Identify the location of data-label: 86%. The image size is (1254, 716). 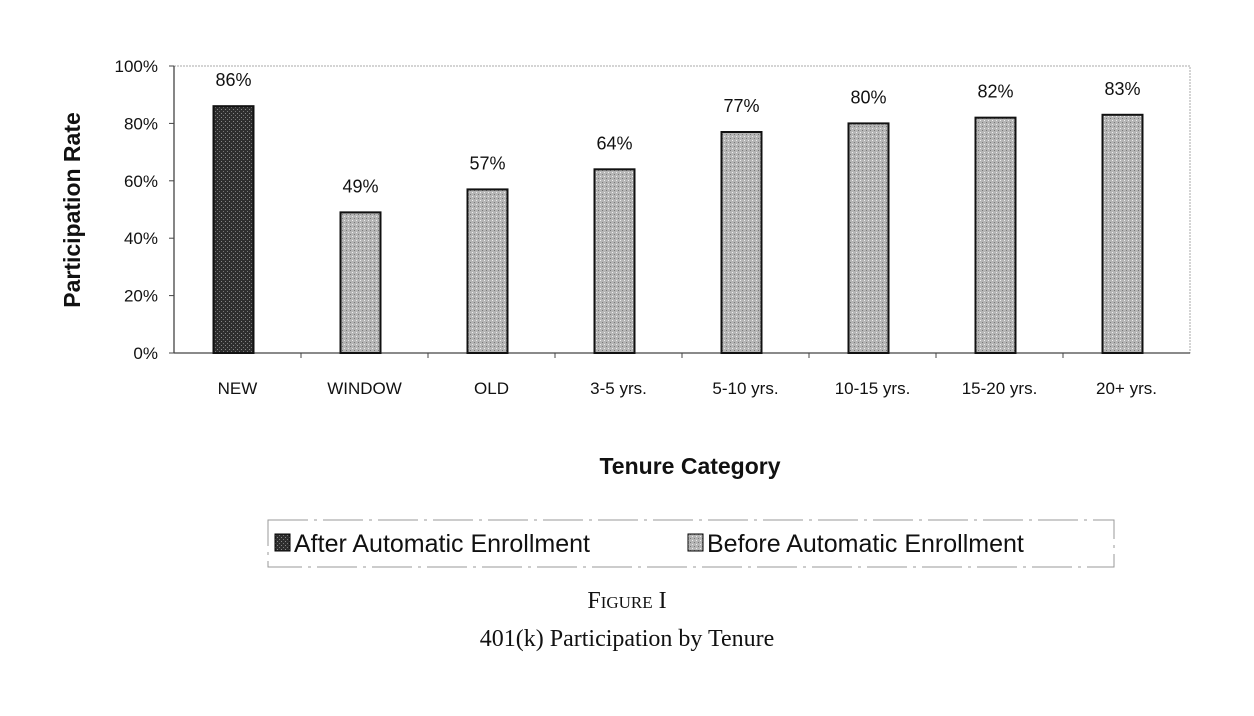
(233, 80).